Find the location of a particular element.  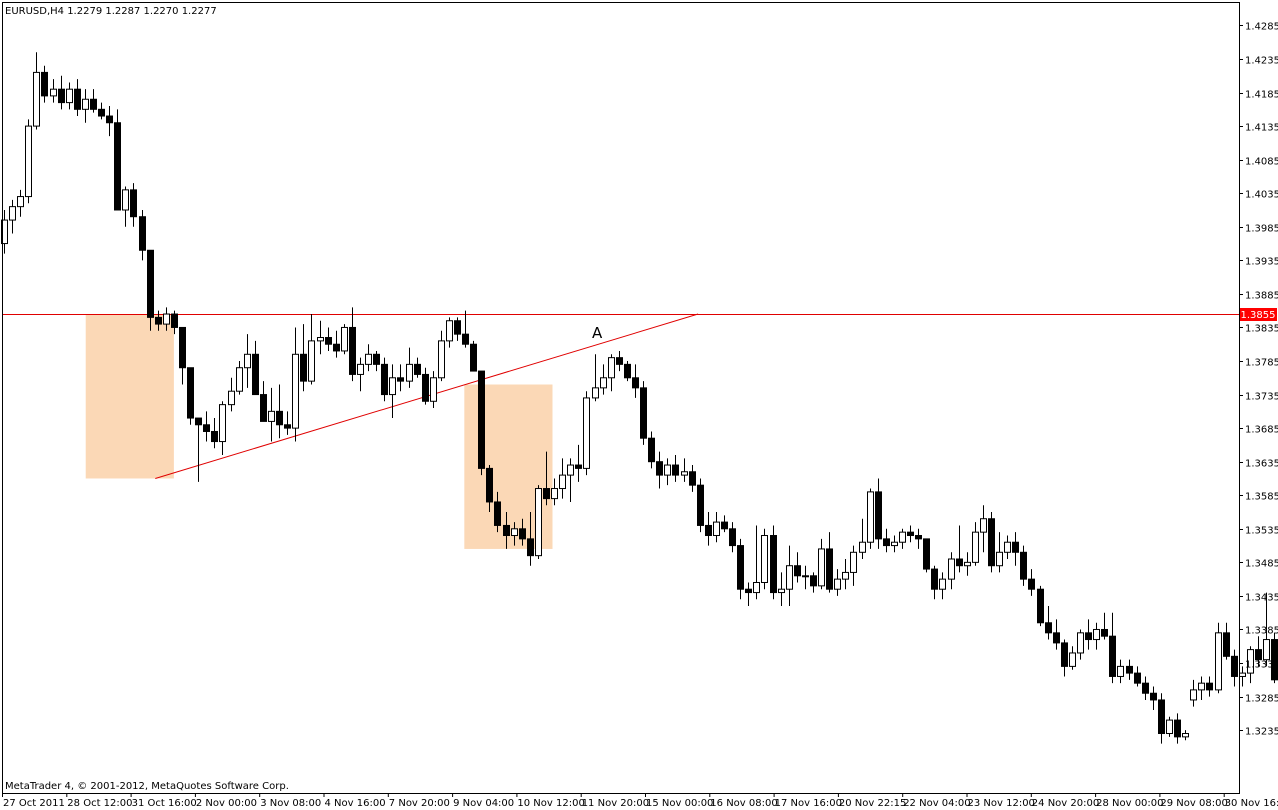

level-price-tag: 1.3855 is located at coordinates (1258, 314).